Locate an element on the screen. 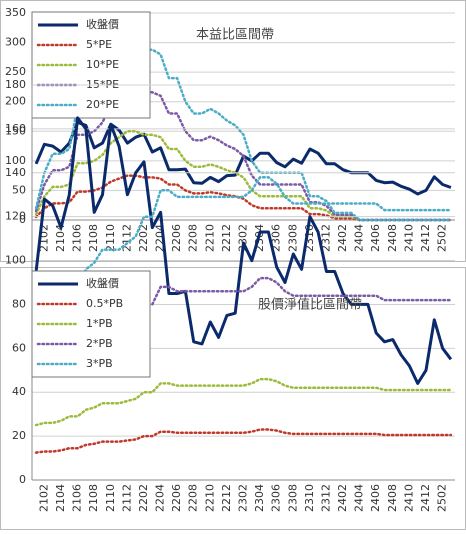  x-tick-label: 2112 is located at coordinates (126, 498).